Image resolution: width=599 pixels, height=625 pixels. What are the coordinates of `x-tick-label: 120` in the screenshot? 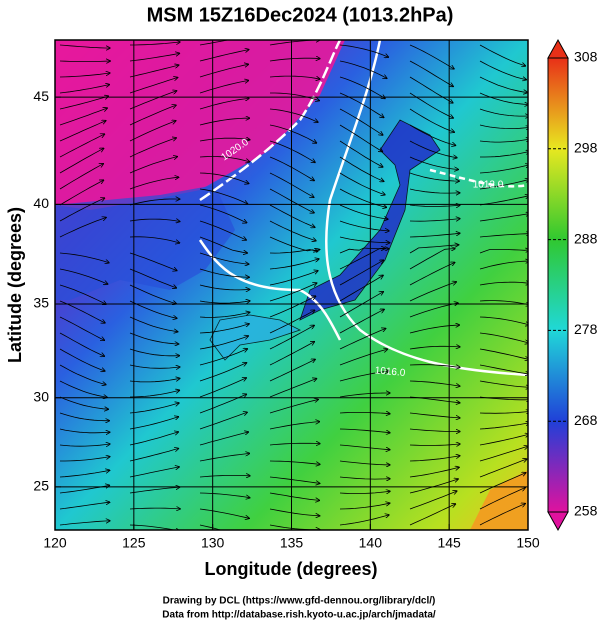 It's located at (55, 543).